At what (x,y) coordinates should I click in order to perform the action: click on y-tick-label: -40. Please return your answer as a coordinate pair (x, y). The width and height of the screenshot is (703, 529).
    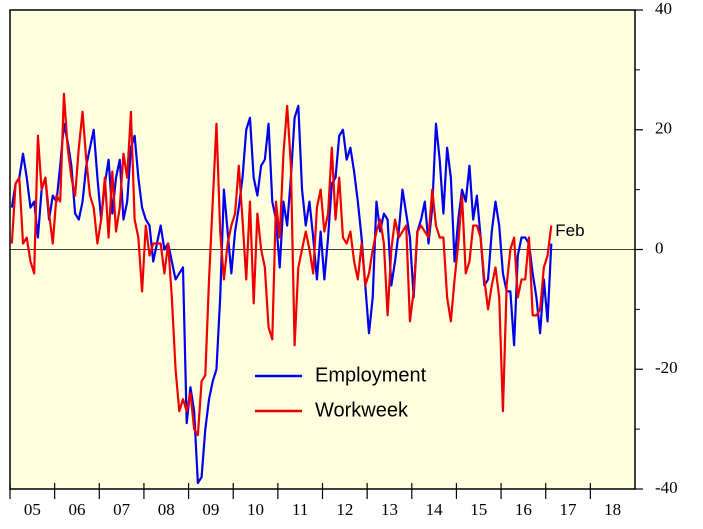
    Looking at the image, I should click on (666, 487).